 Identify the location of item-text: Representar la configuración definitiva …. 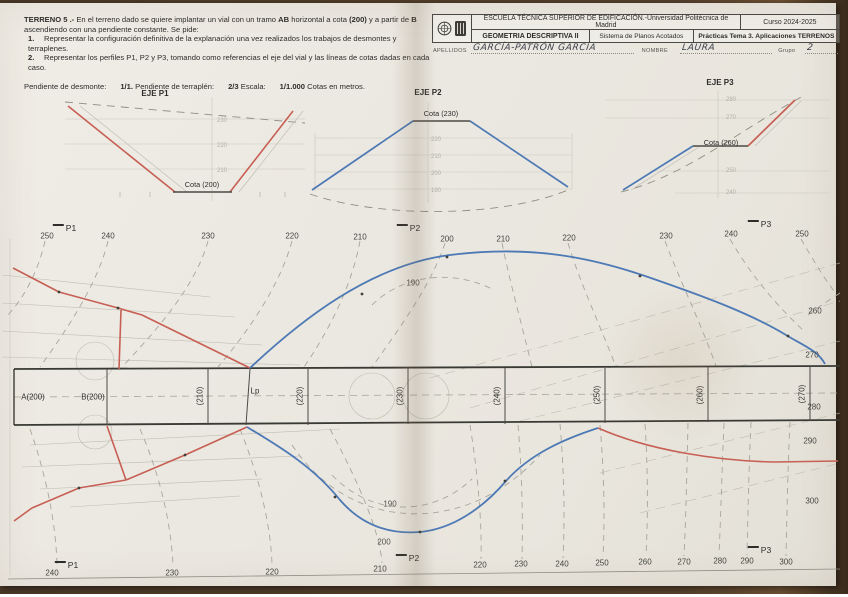
(212, 43).